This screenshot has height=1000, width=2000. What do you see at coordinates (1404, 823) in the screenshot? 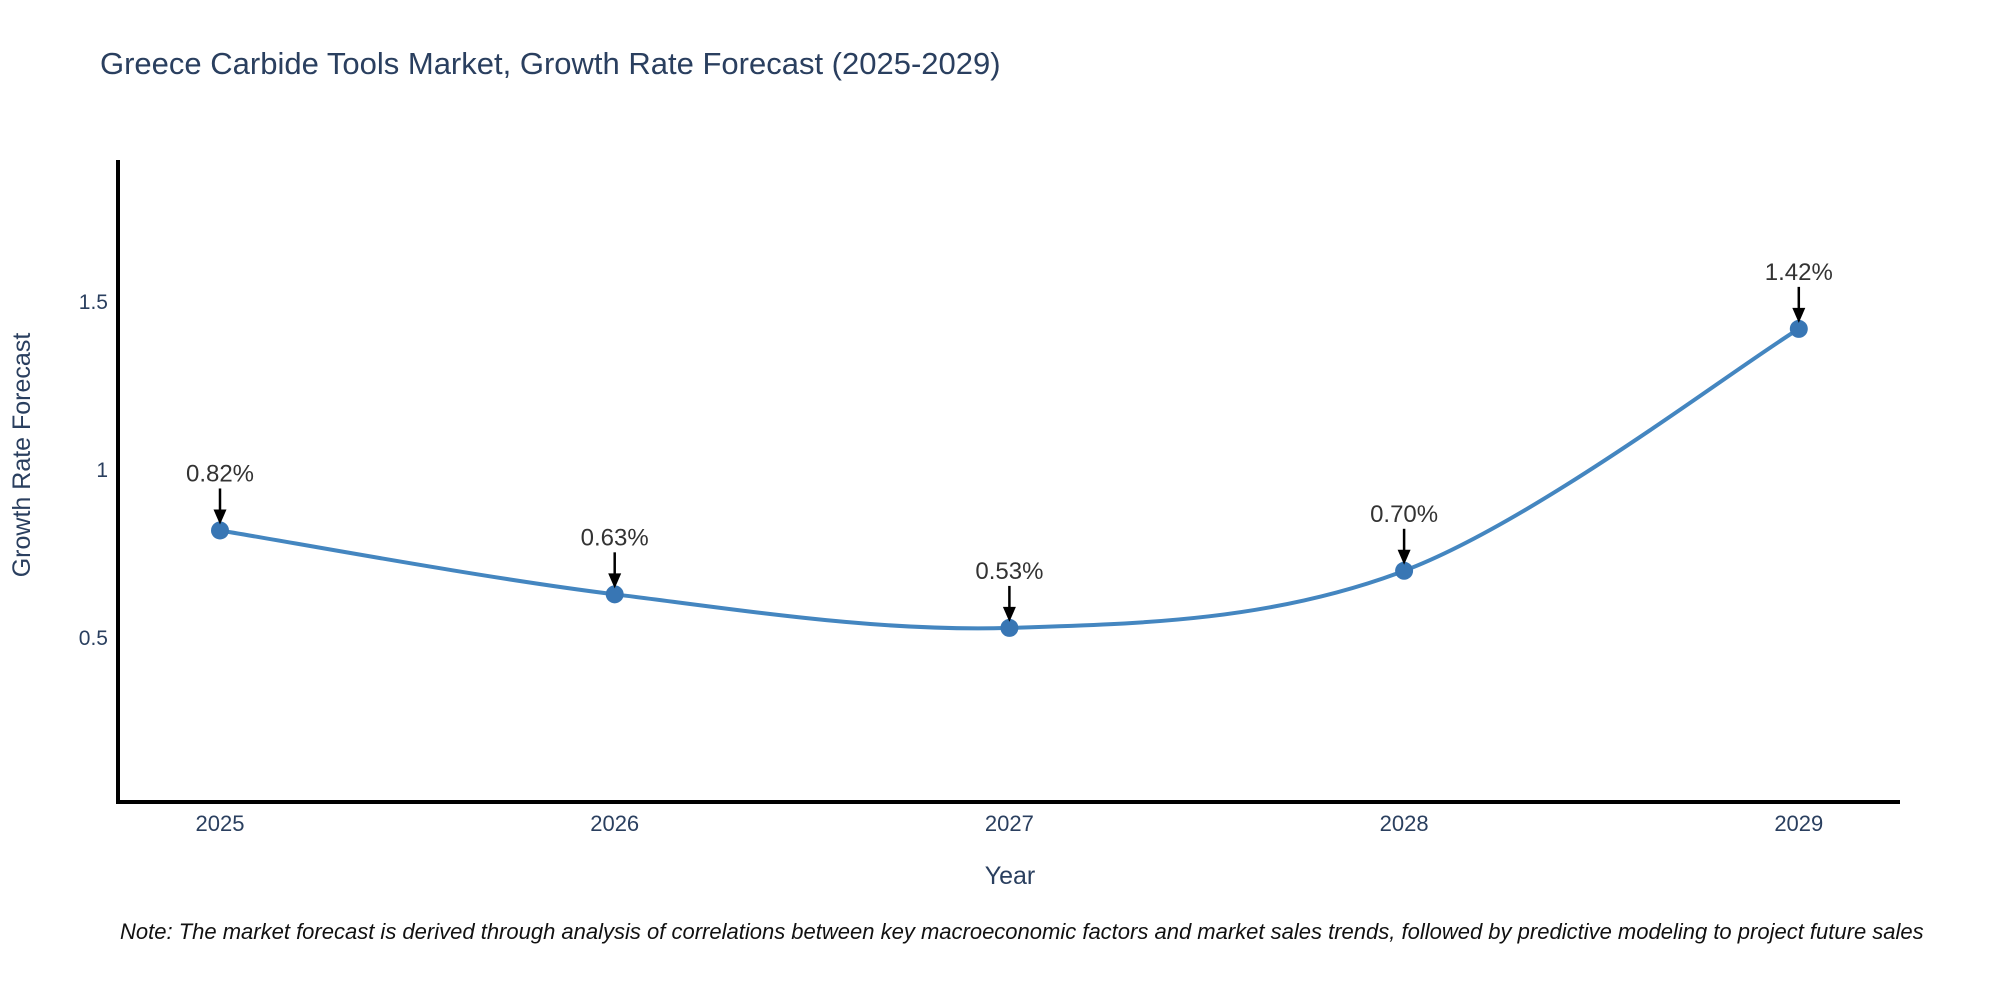
I see `x-tick-label: 2028` at bounding box center [1404, 823].